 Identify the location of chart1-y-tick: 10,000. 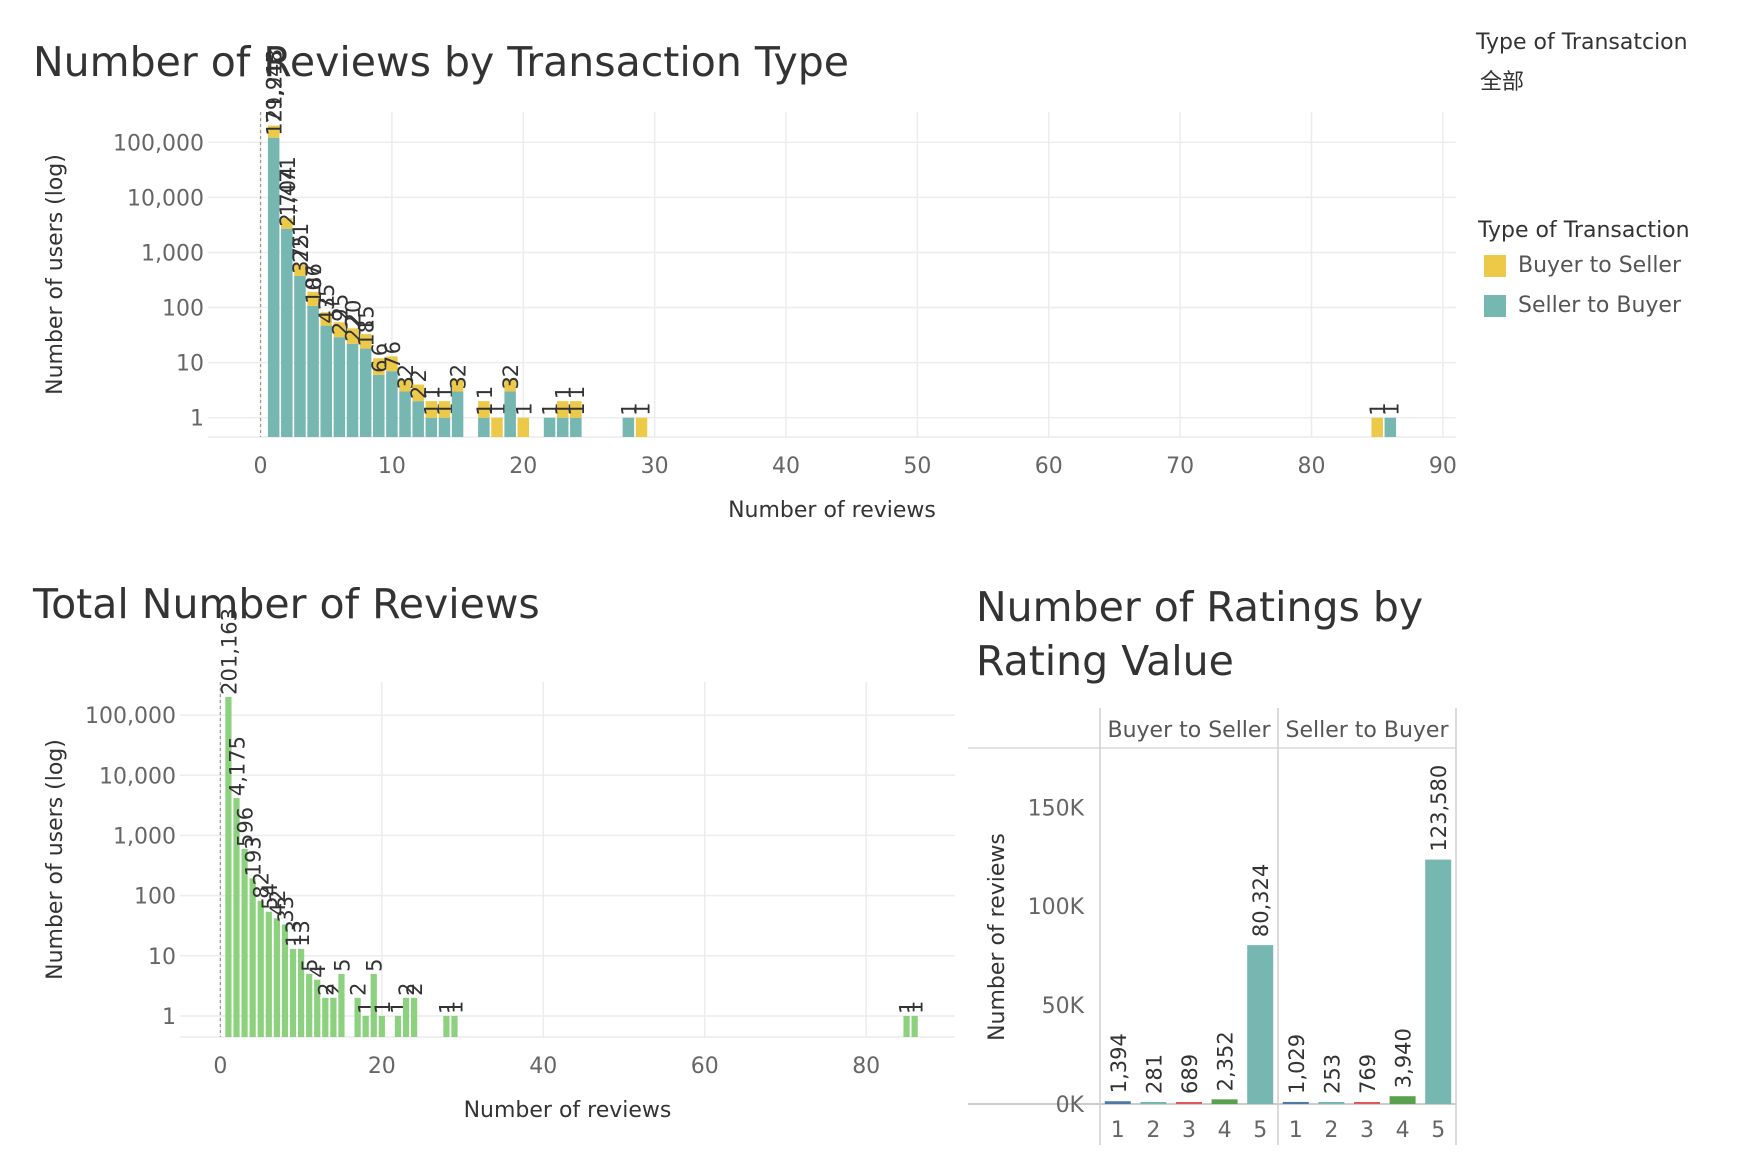
(165, 198).